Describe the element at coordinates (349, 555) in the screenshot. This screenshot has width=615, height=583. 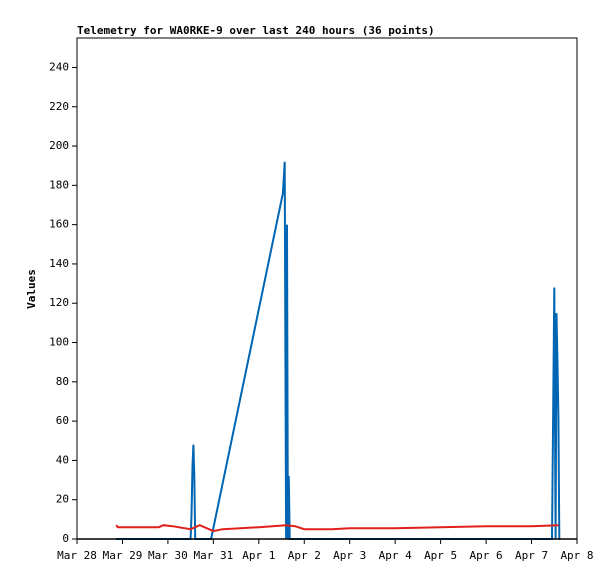
I see `x-tick-label: Apr 3` at that location.